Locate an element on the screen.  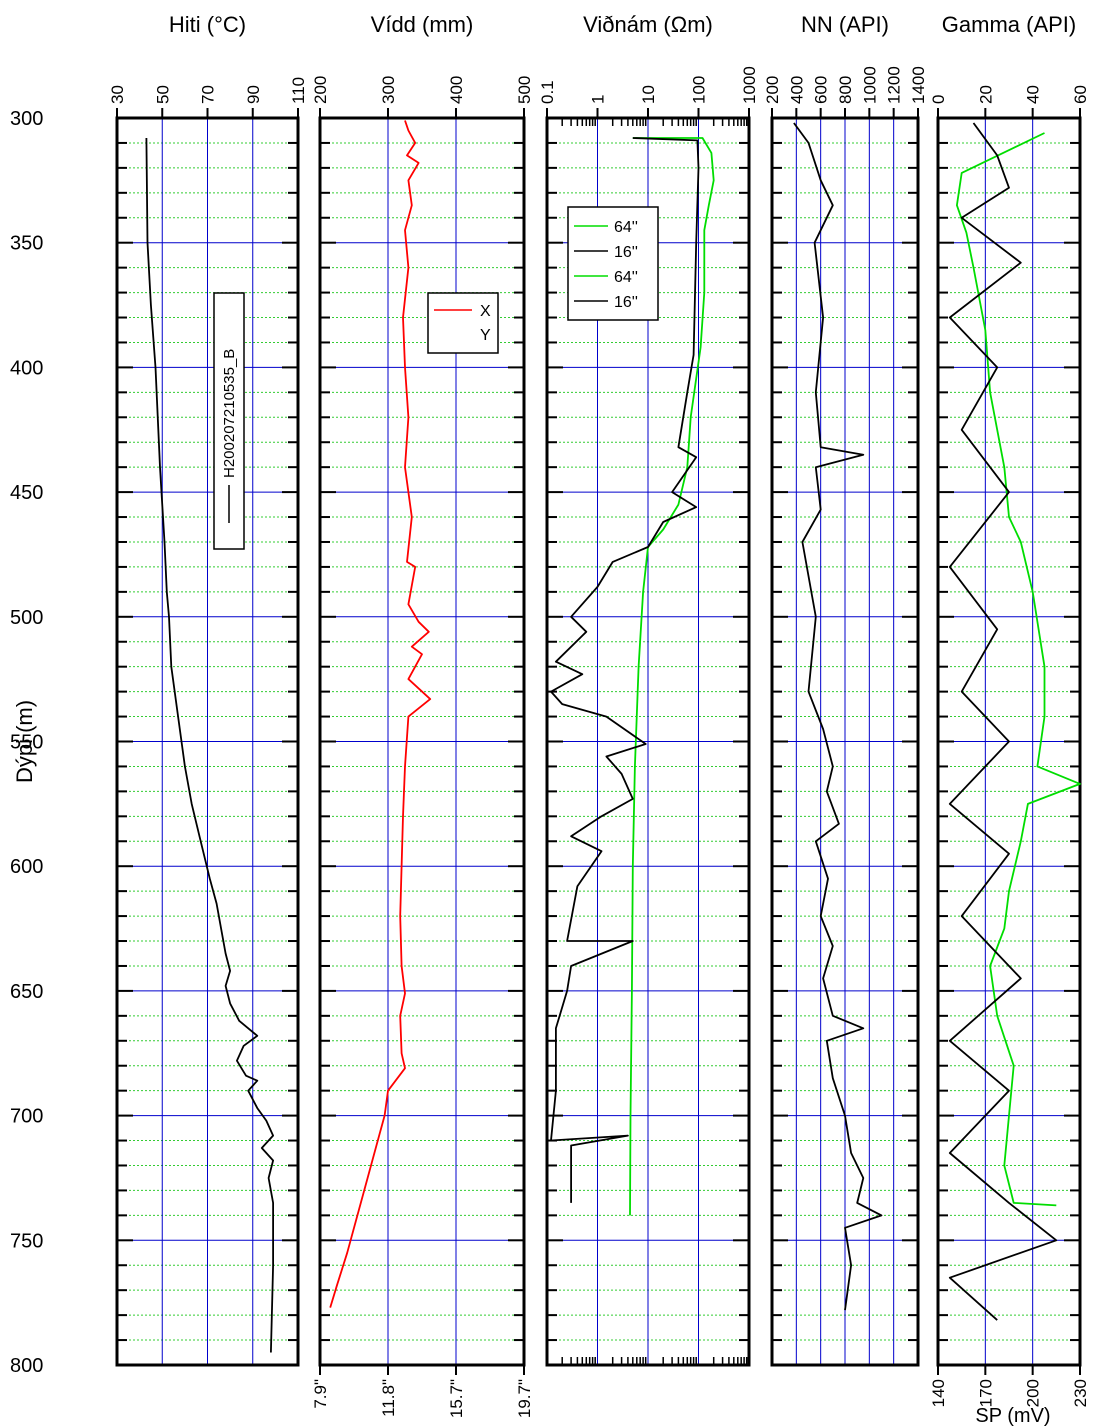
depth-tick-label: 300 is located at coordinates (26, 119).